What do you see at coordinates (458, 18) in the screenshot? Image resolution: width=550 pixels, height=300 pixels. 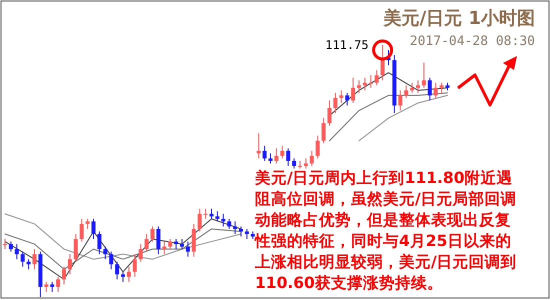 I see `chart-title: 美元/日元 1小时图` at bounding box center [458, 18].